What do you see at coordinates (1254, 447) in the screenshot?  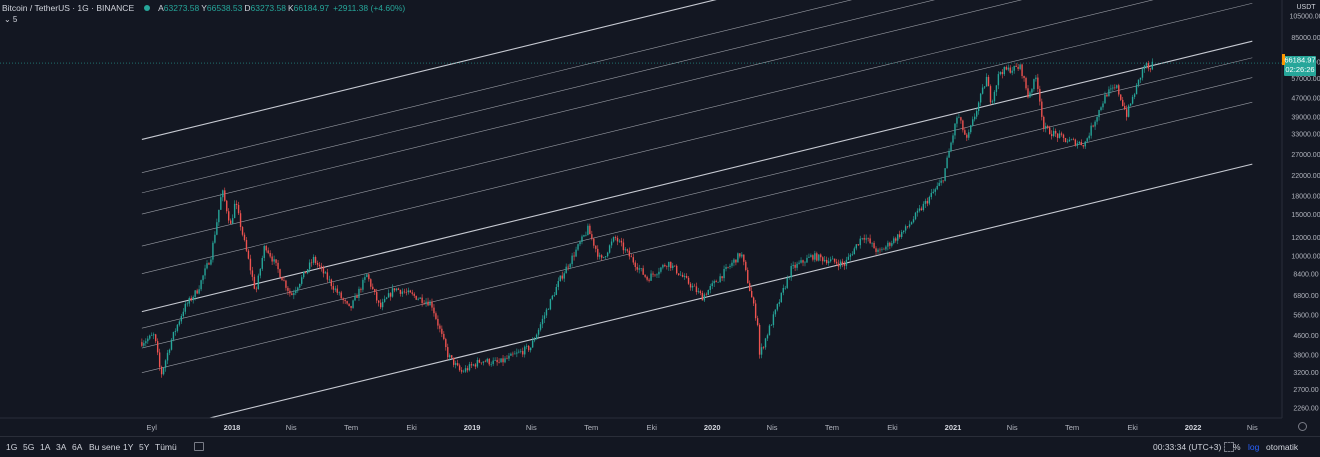 I see `log-toggle: log` at bounding box center [1254, 447].